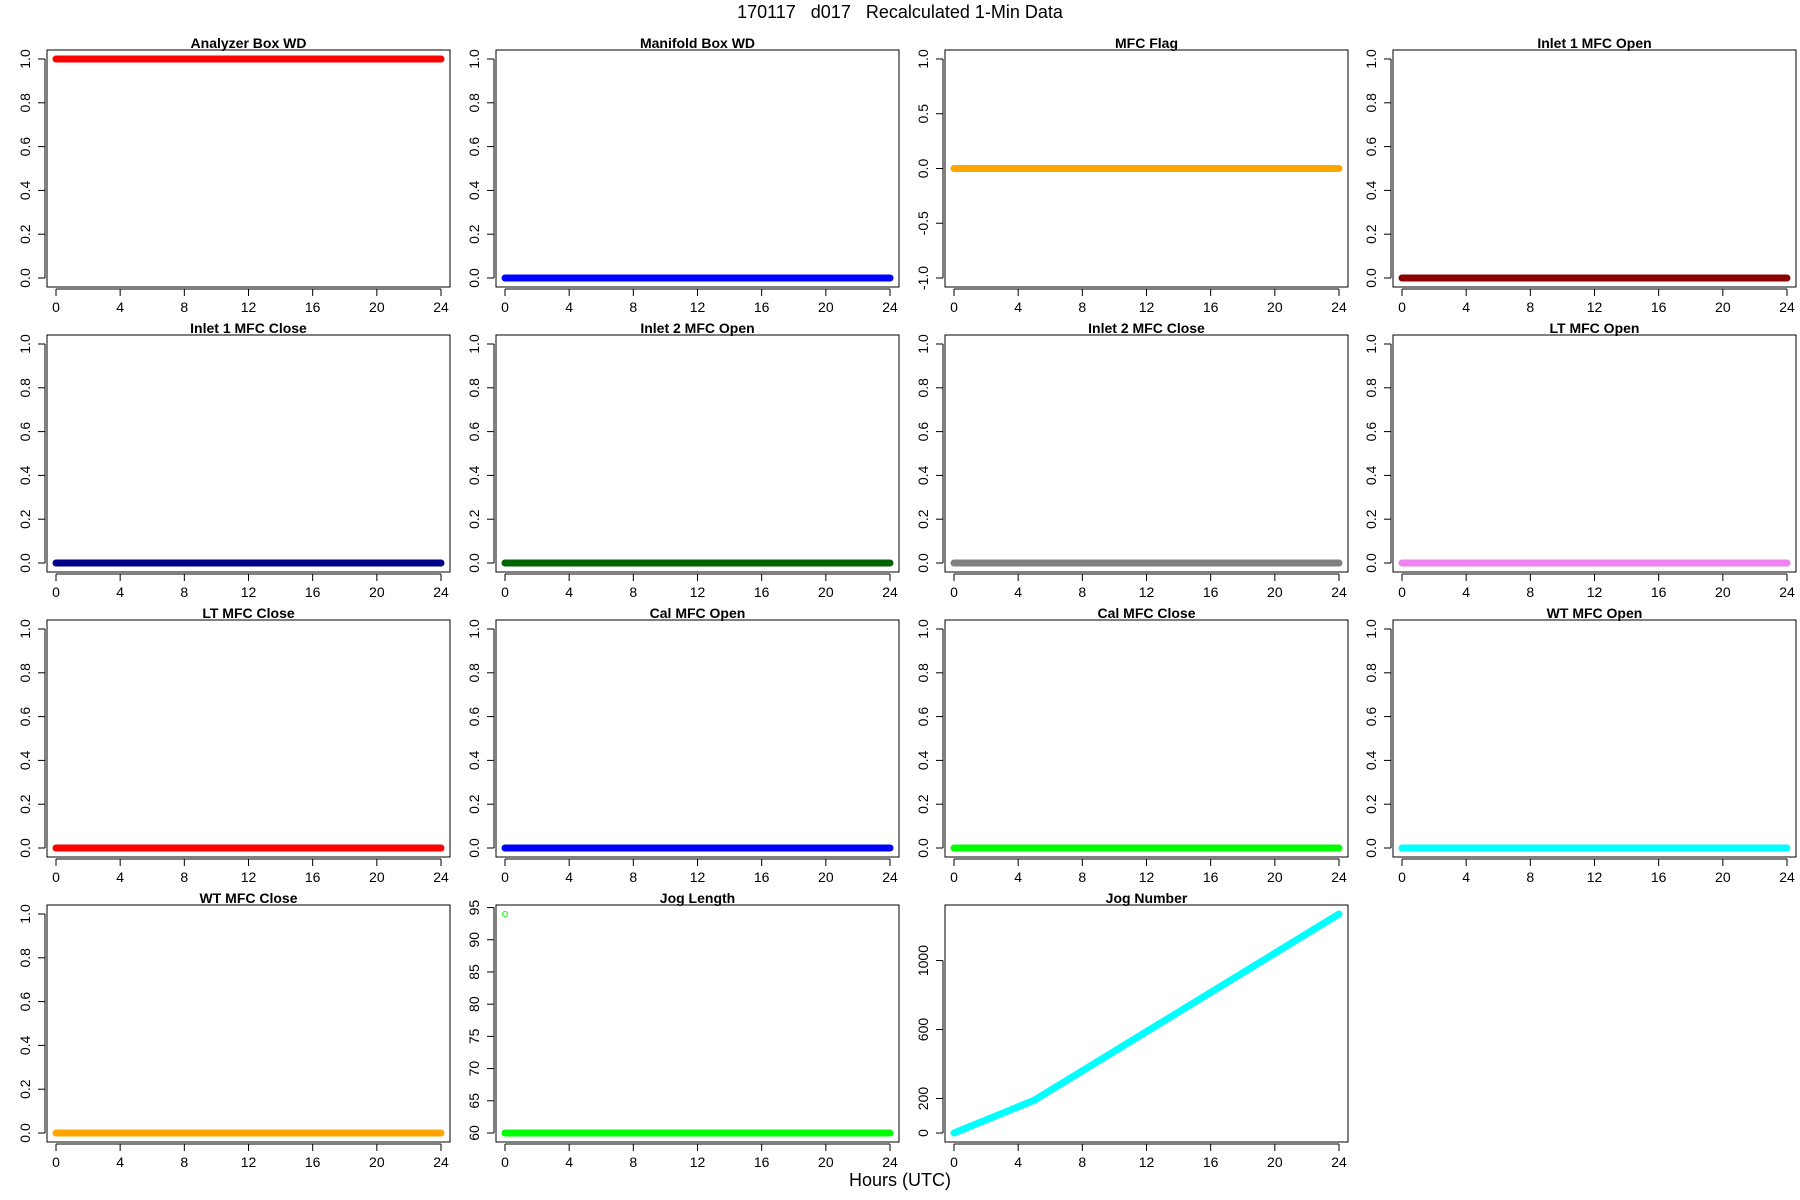 Image resolution: width=1800 pixels, height=1200 pixels. Describe the element at coordinates (1132, 1030) in the screenshot. I see `panel-14: Jog Number 0 4 8 12 16 20 24 0 200 600 1000` at that location.